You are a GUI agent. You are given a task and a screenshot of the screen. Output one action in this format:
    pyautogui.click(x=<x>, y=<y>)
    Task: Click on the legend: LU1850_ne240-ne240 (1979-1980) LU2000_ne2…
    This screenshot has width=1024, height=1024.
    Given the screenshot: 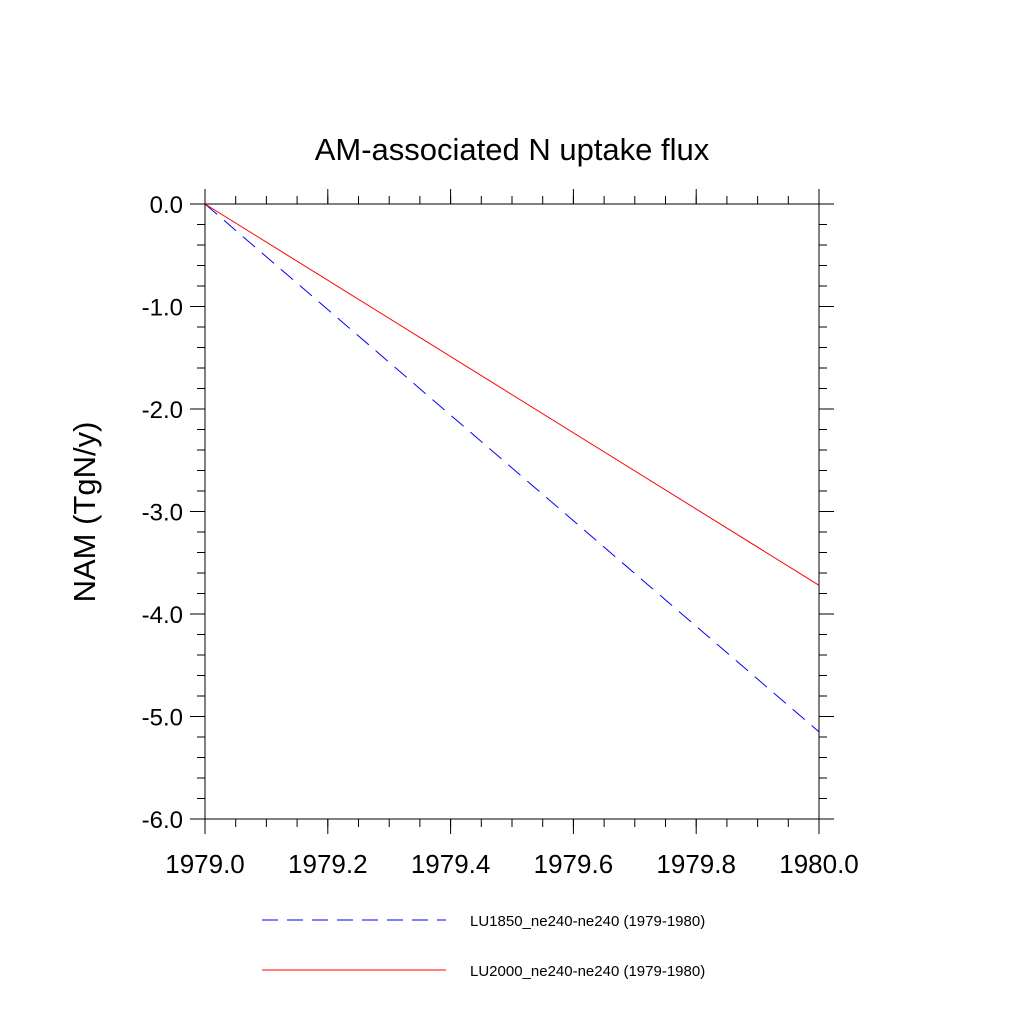 What is the action you would take?
    pyautogui.click(x=483, y=946)
    